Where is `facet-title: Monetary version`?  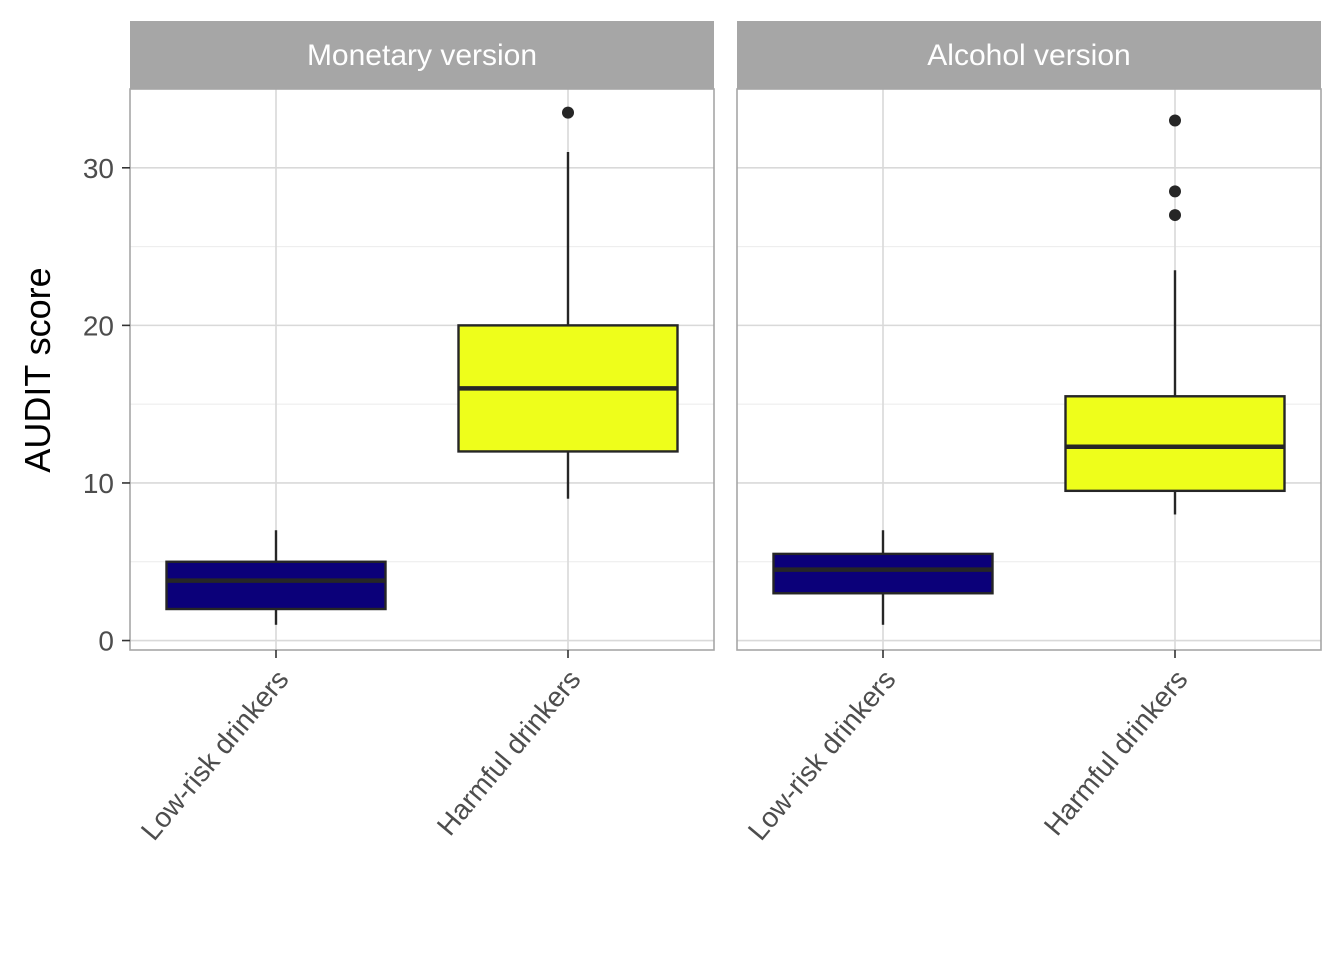
facet-title: Monetary version is located at coordinates (422, 55).